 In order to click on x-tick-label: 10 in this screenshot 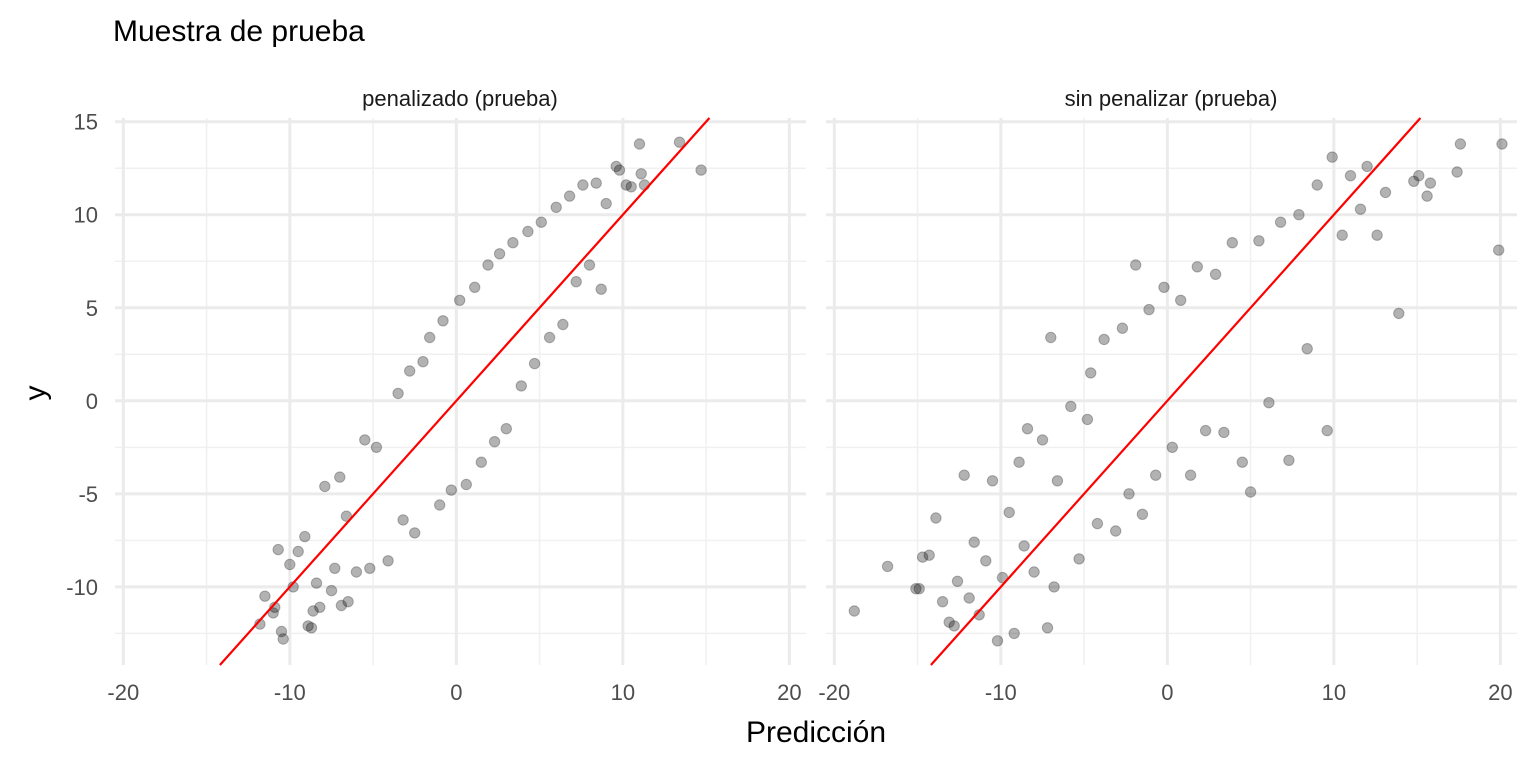, I will do `click(623, 692)`.